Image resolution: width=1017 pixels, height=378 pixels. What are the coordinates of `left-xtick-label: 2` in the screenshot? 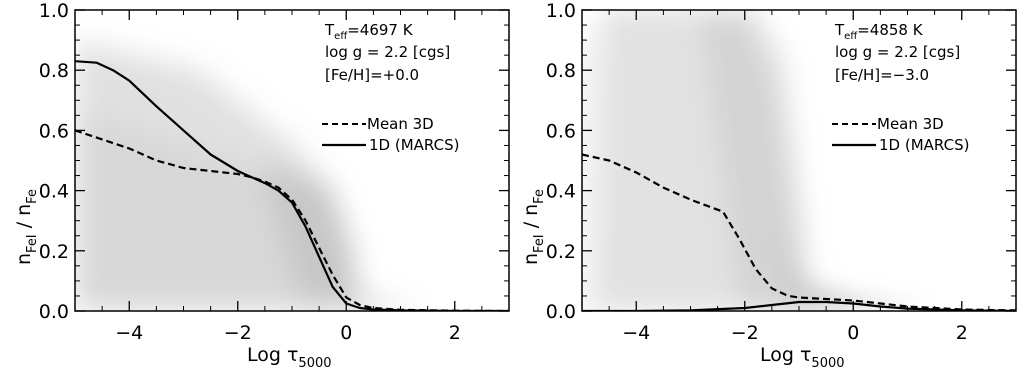 It's located at (455, 333).